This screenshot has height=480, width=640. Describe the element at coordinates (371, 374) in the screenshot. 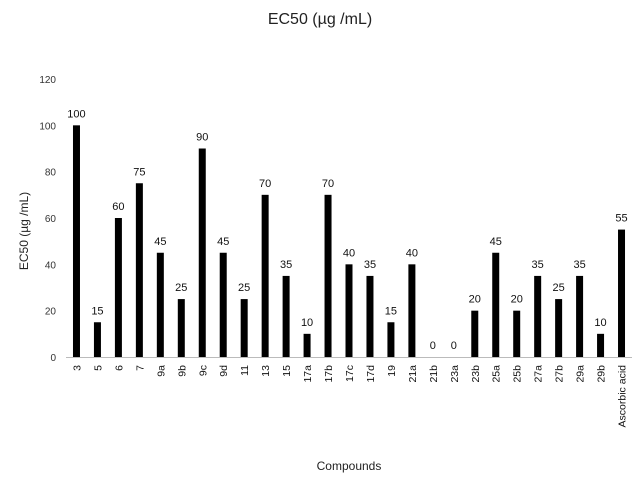

I see `x-tick-label: 17d` at that location.